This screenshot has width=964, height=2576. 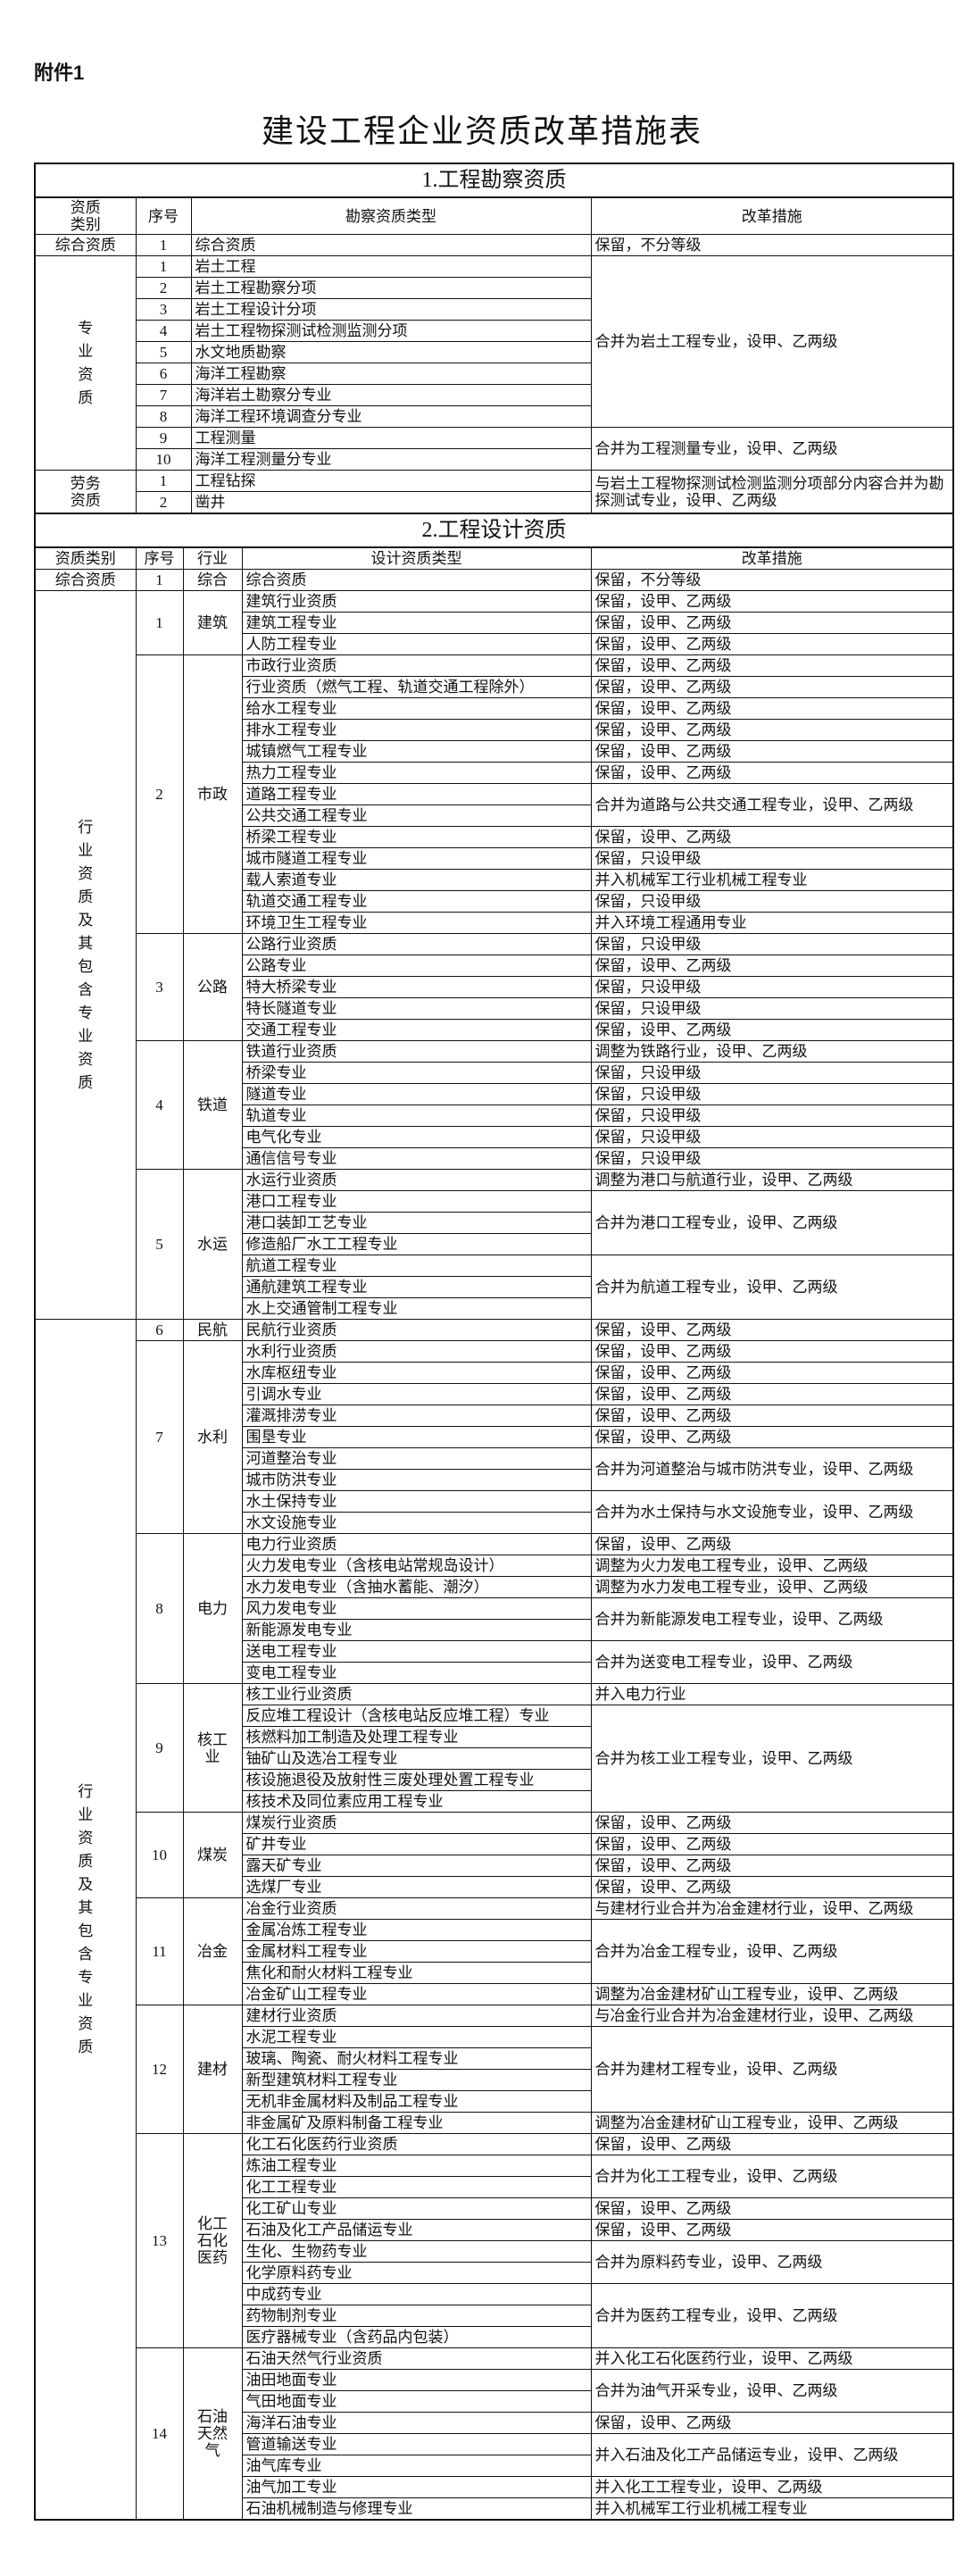 I want to click on type-cell: 气田地面专业, so click(x=416, y=2401).